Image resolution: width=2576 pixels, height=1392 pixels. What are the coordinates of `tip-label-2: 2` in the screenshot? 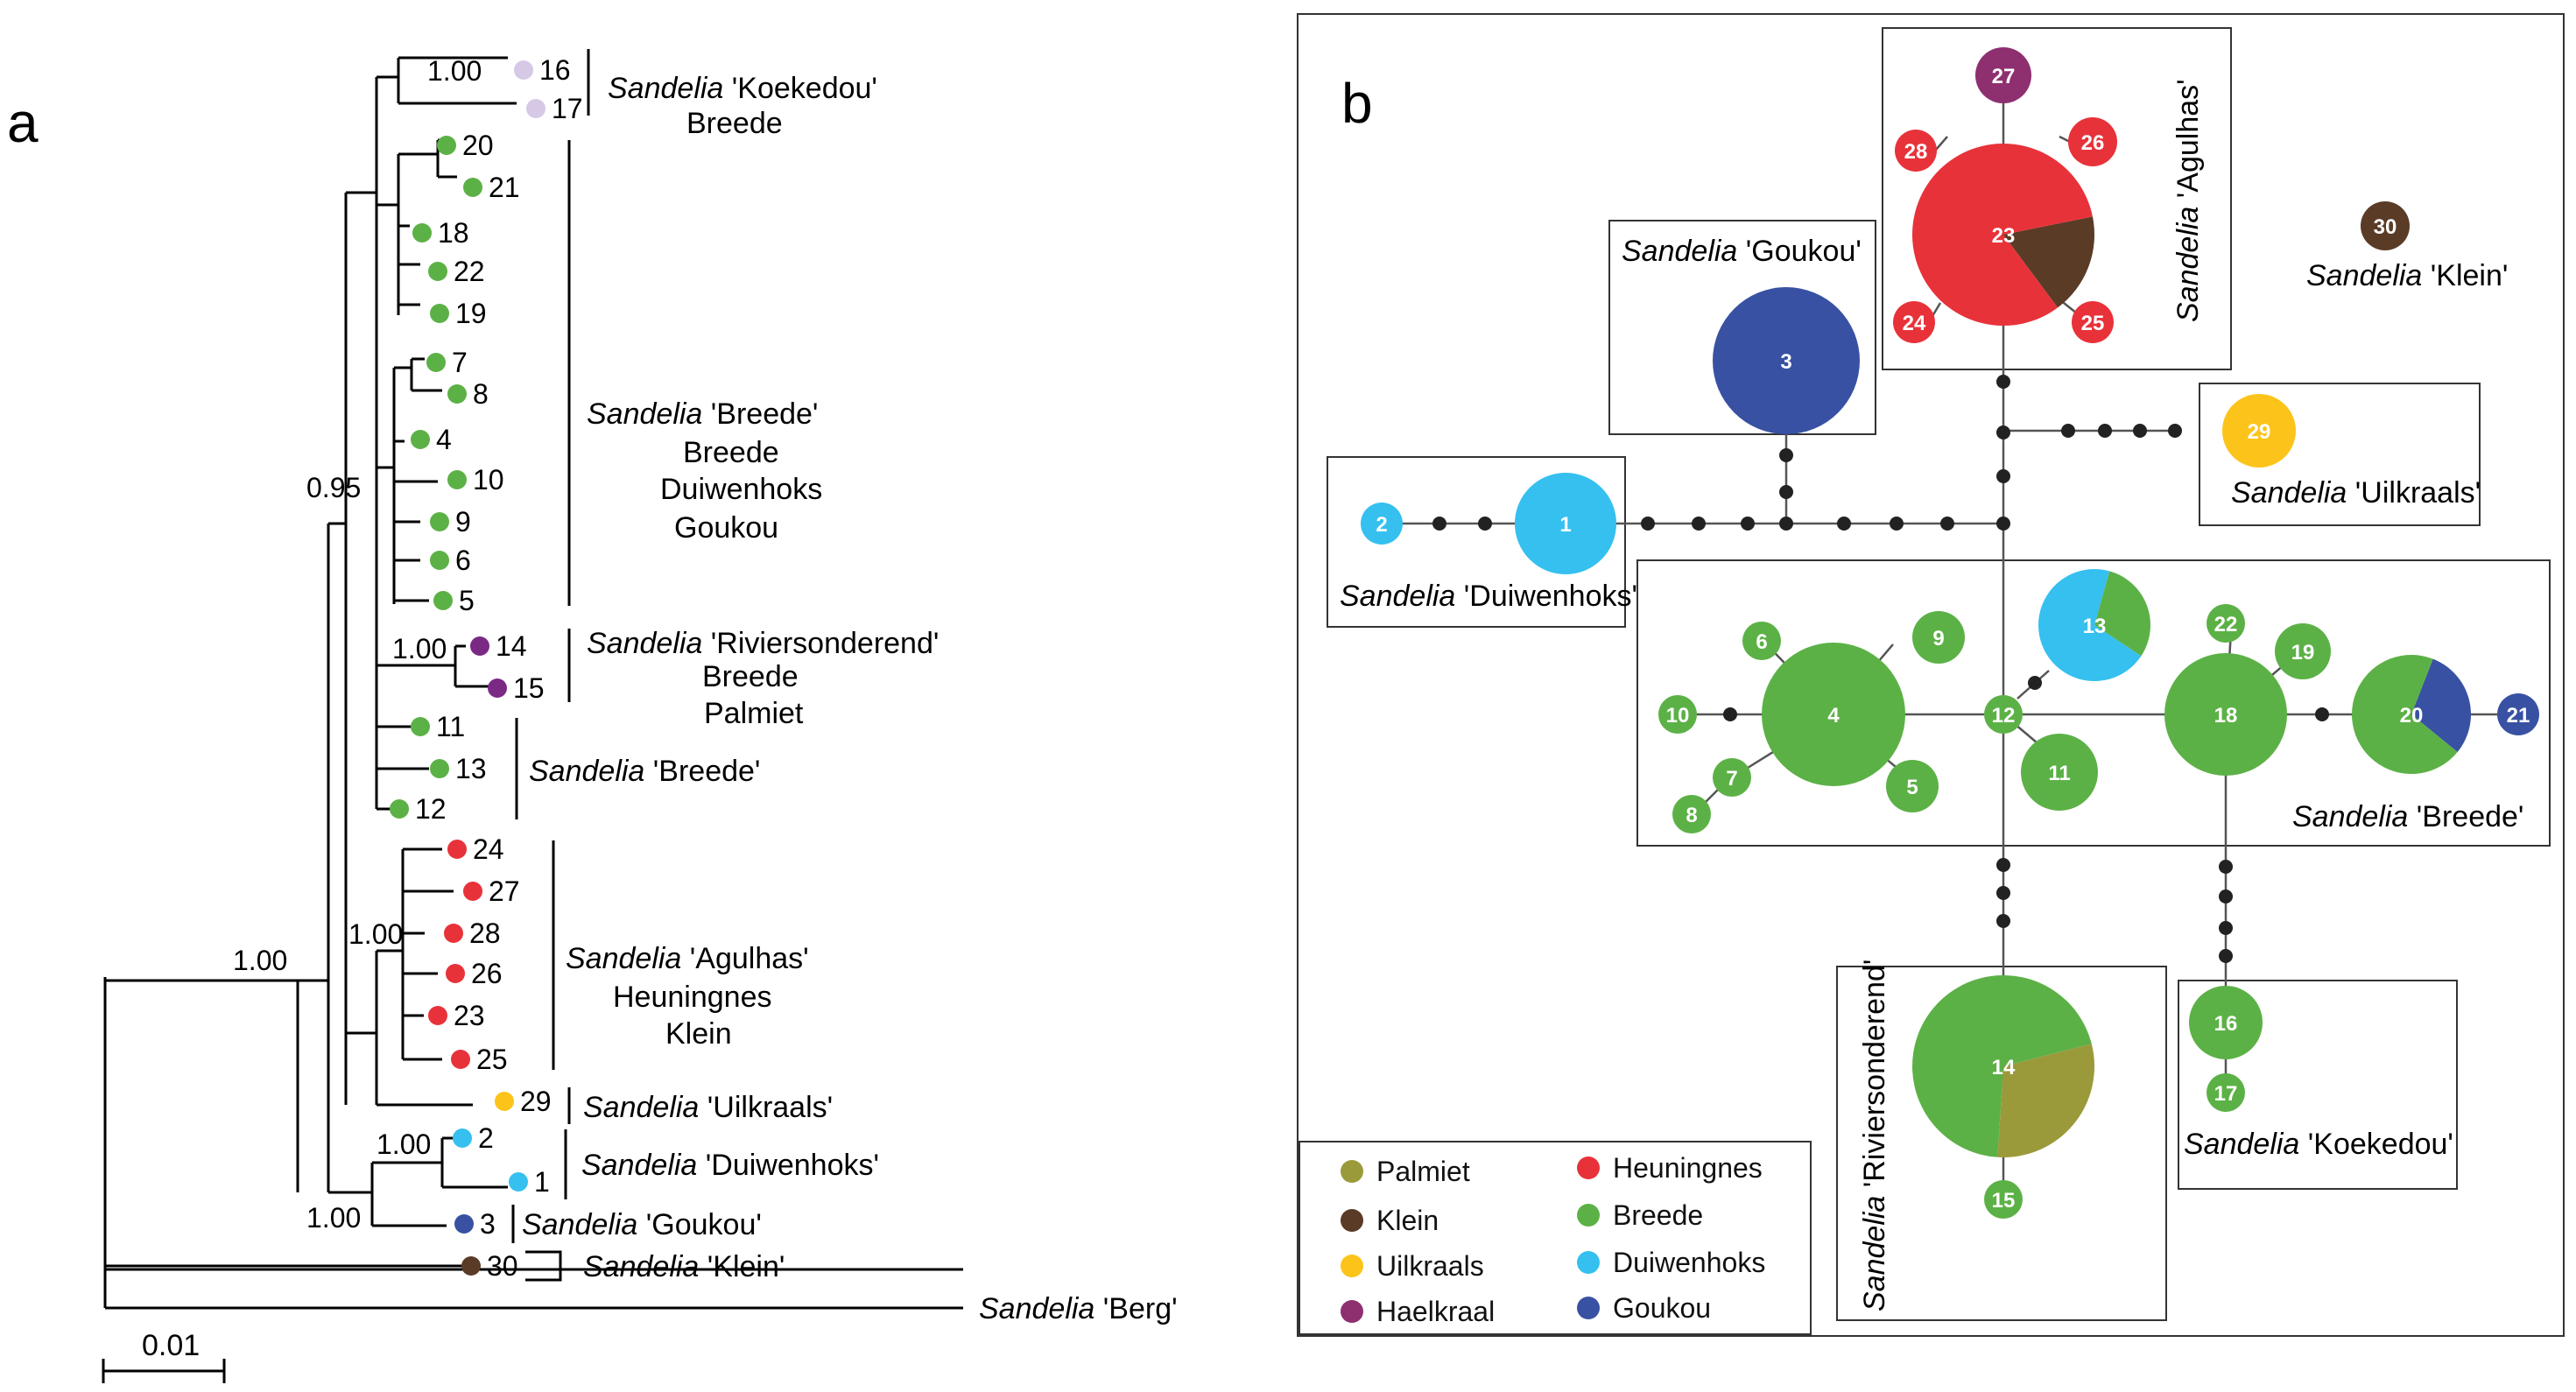 It's located at (486, 1138).